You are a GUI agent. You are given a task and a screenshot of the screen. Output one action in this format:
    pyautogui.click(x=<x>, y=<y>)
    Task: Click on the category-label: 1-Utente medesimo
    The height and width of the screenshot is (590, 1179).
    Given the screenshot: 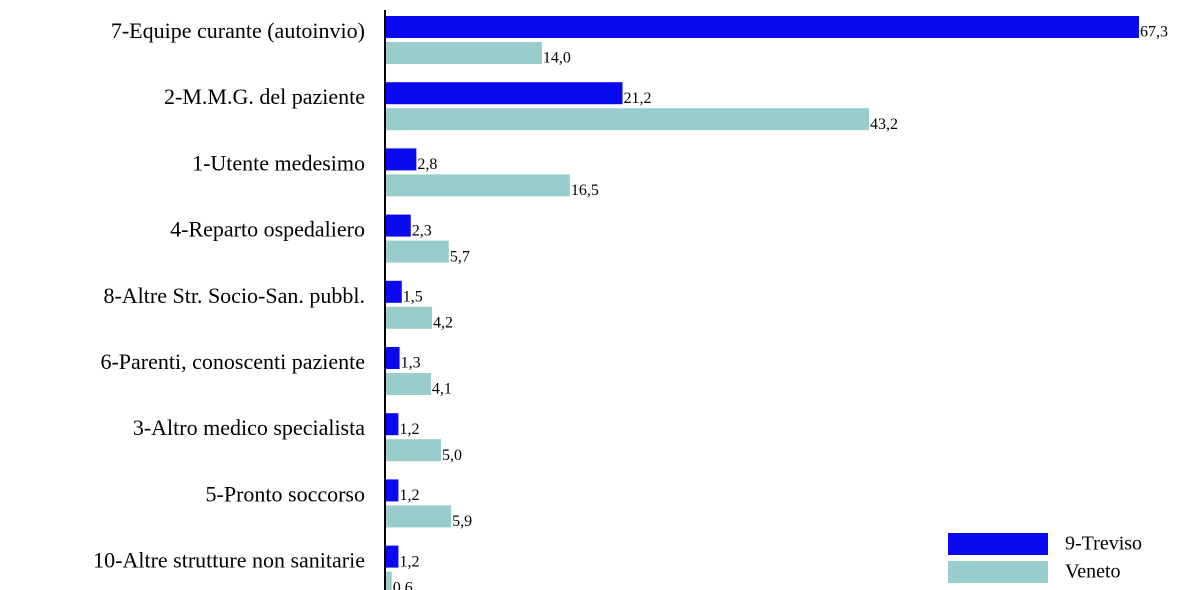 What is the action you would take?
    pyautogui.click(x=278, y=162)
    